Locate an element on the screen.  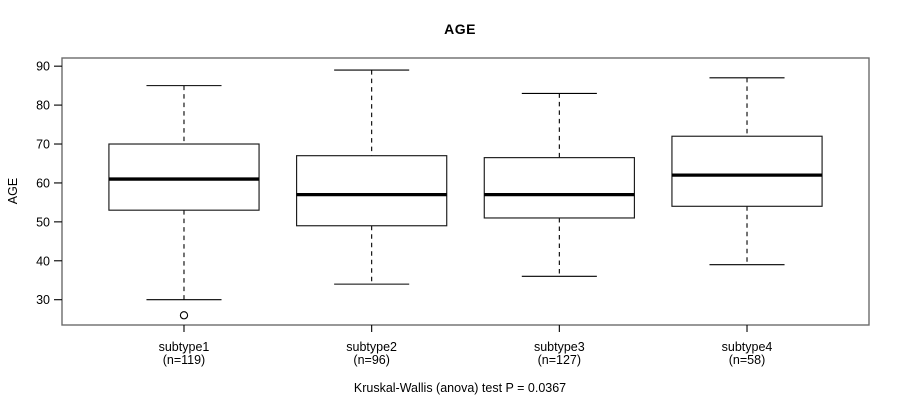
y-tick-label: 80 is located at coordinates (43, 106).